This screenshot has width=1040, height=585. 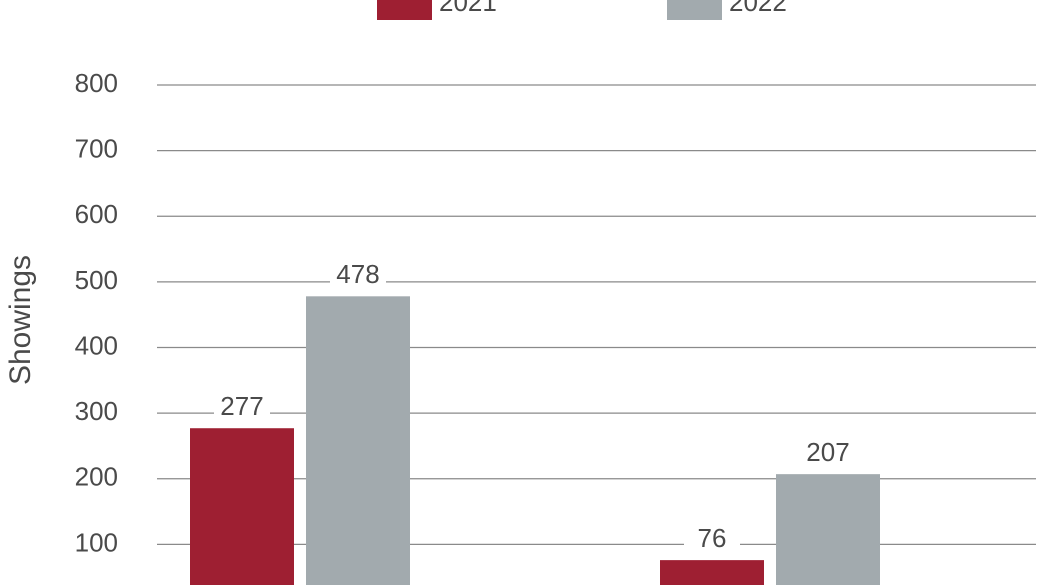 What do you see at coordinates (96, 345) in the screenshot?
I see `y-tick-label: 400` at bounding box center [96, 345].